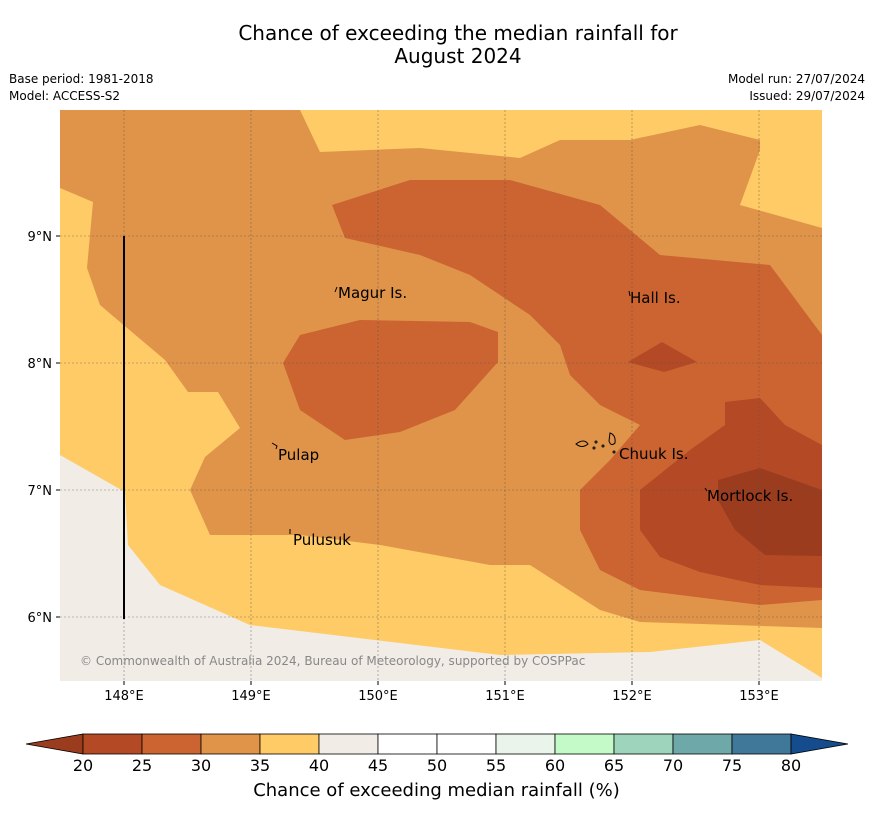  I want to click on colorbar: 20 25 30 35 40 45 50 55 60 65 70 75 80, so click(437, 754).